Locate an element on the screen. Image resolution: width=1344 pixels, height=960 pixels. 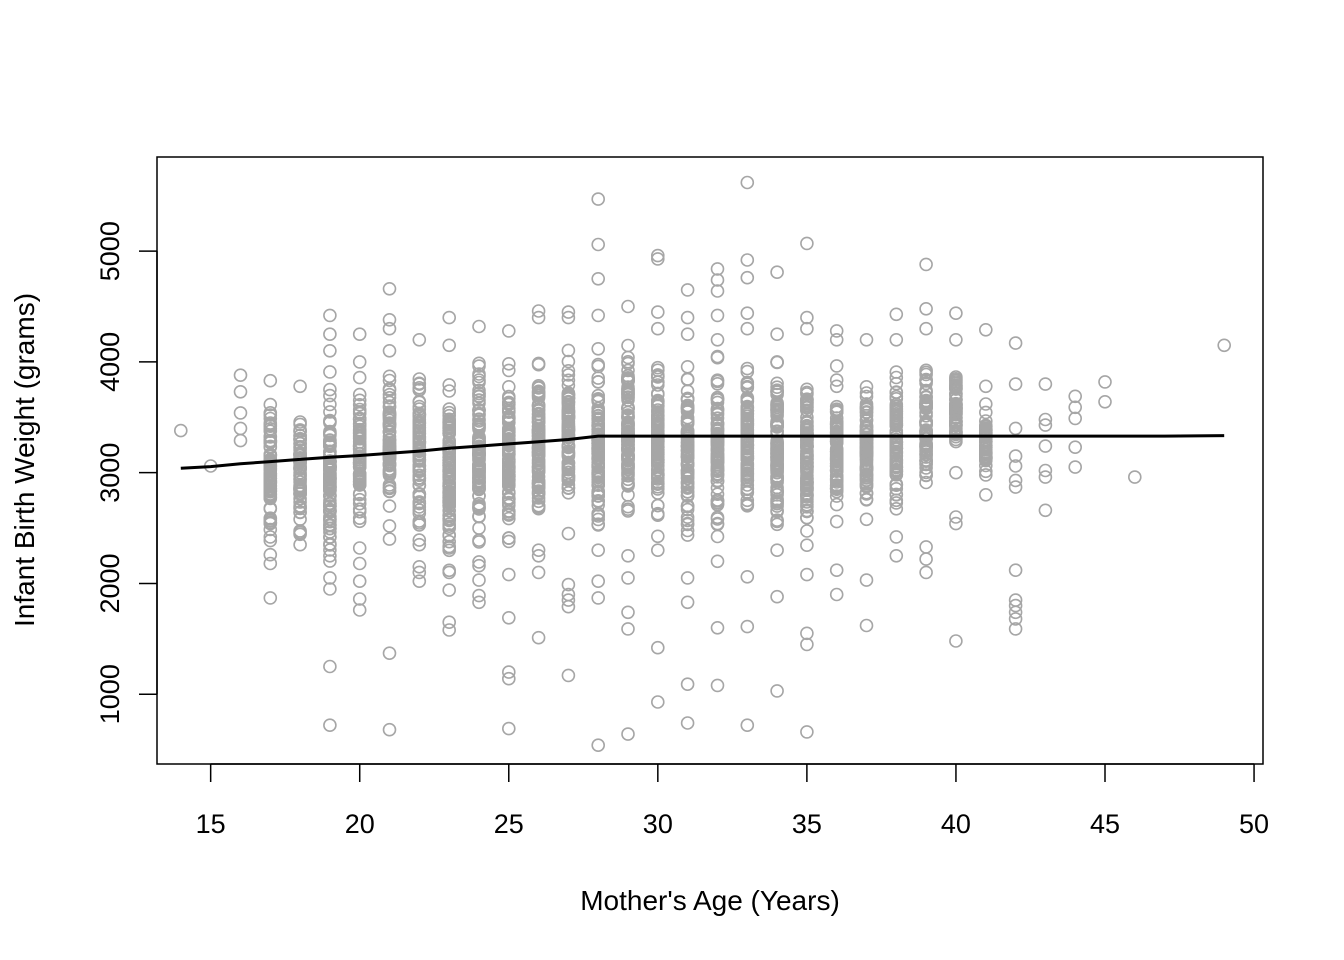
y-tick-label: 5000 is located at coordinates (110, 251).